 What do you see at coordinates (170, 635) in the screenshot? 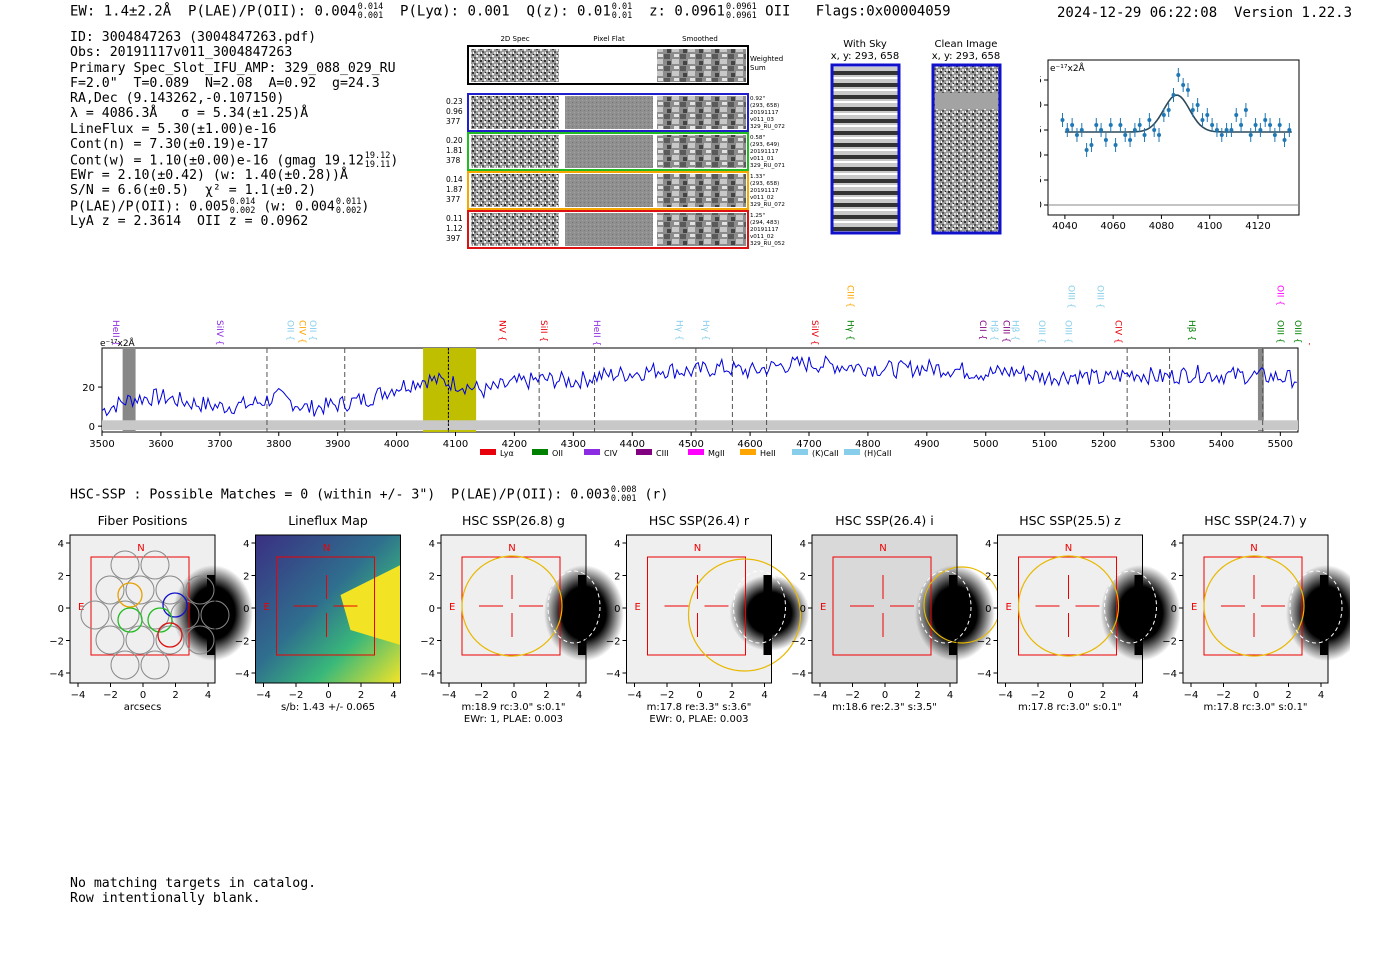
I see `selected-fiber` at bounding box center [170, 635].